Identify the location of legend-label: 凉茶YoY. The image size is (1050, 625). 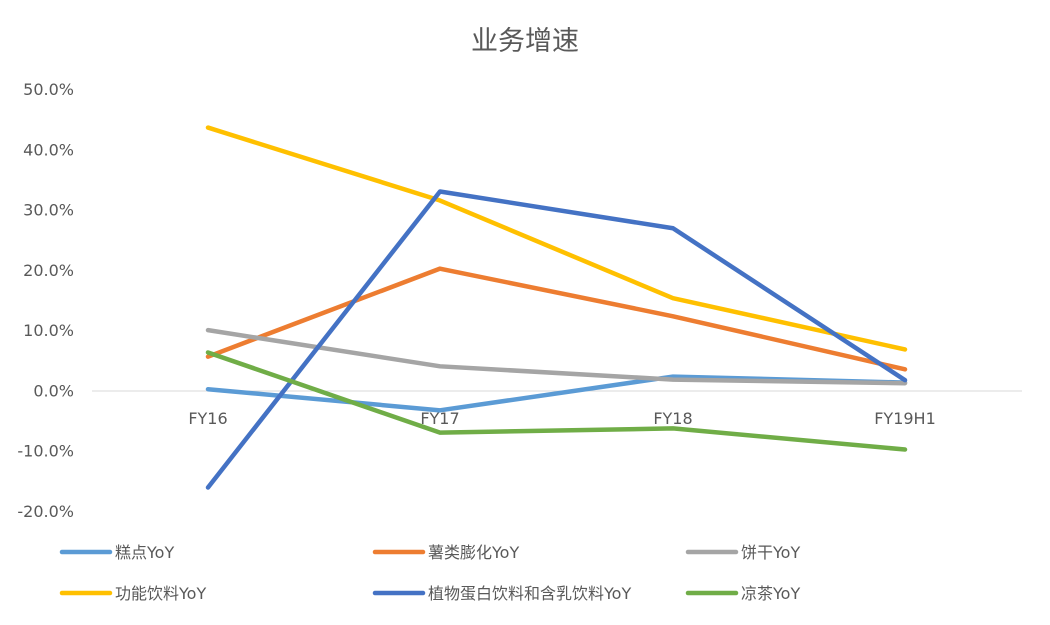
(770, 593).